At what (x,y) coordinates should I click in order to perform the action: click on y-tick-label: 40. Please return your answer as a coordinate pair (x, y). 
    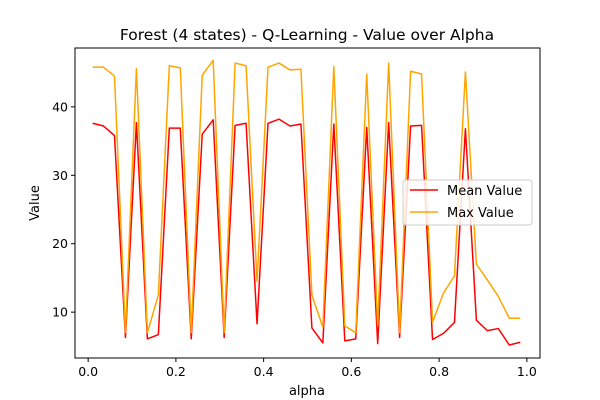
    Looking at the image, I should click on (60, 106).